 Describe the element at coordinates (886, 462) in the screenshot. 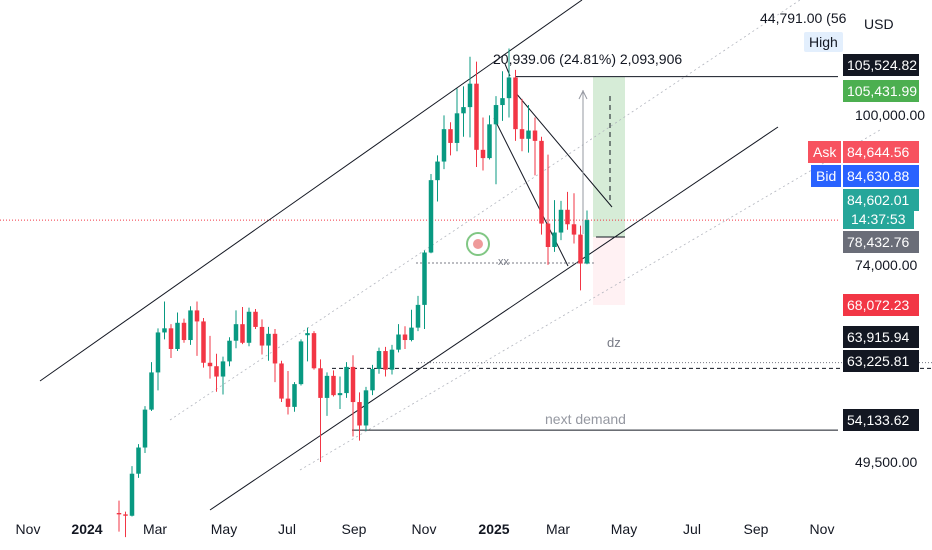

I see `price-label-p49500: 49,500.00` at that location.